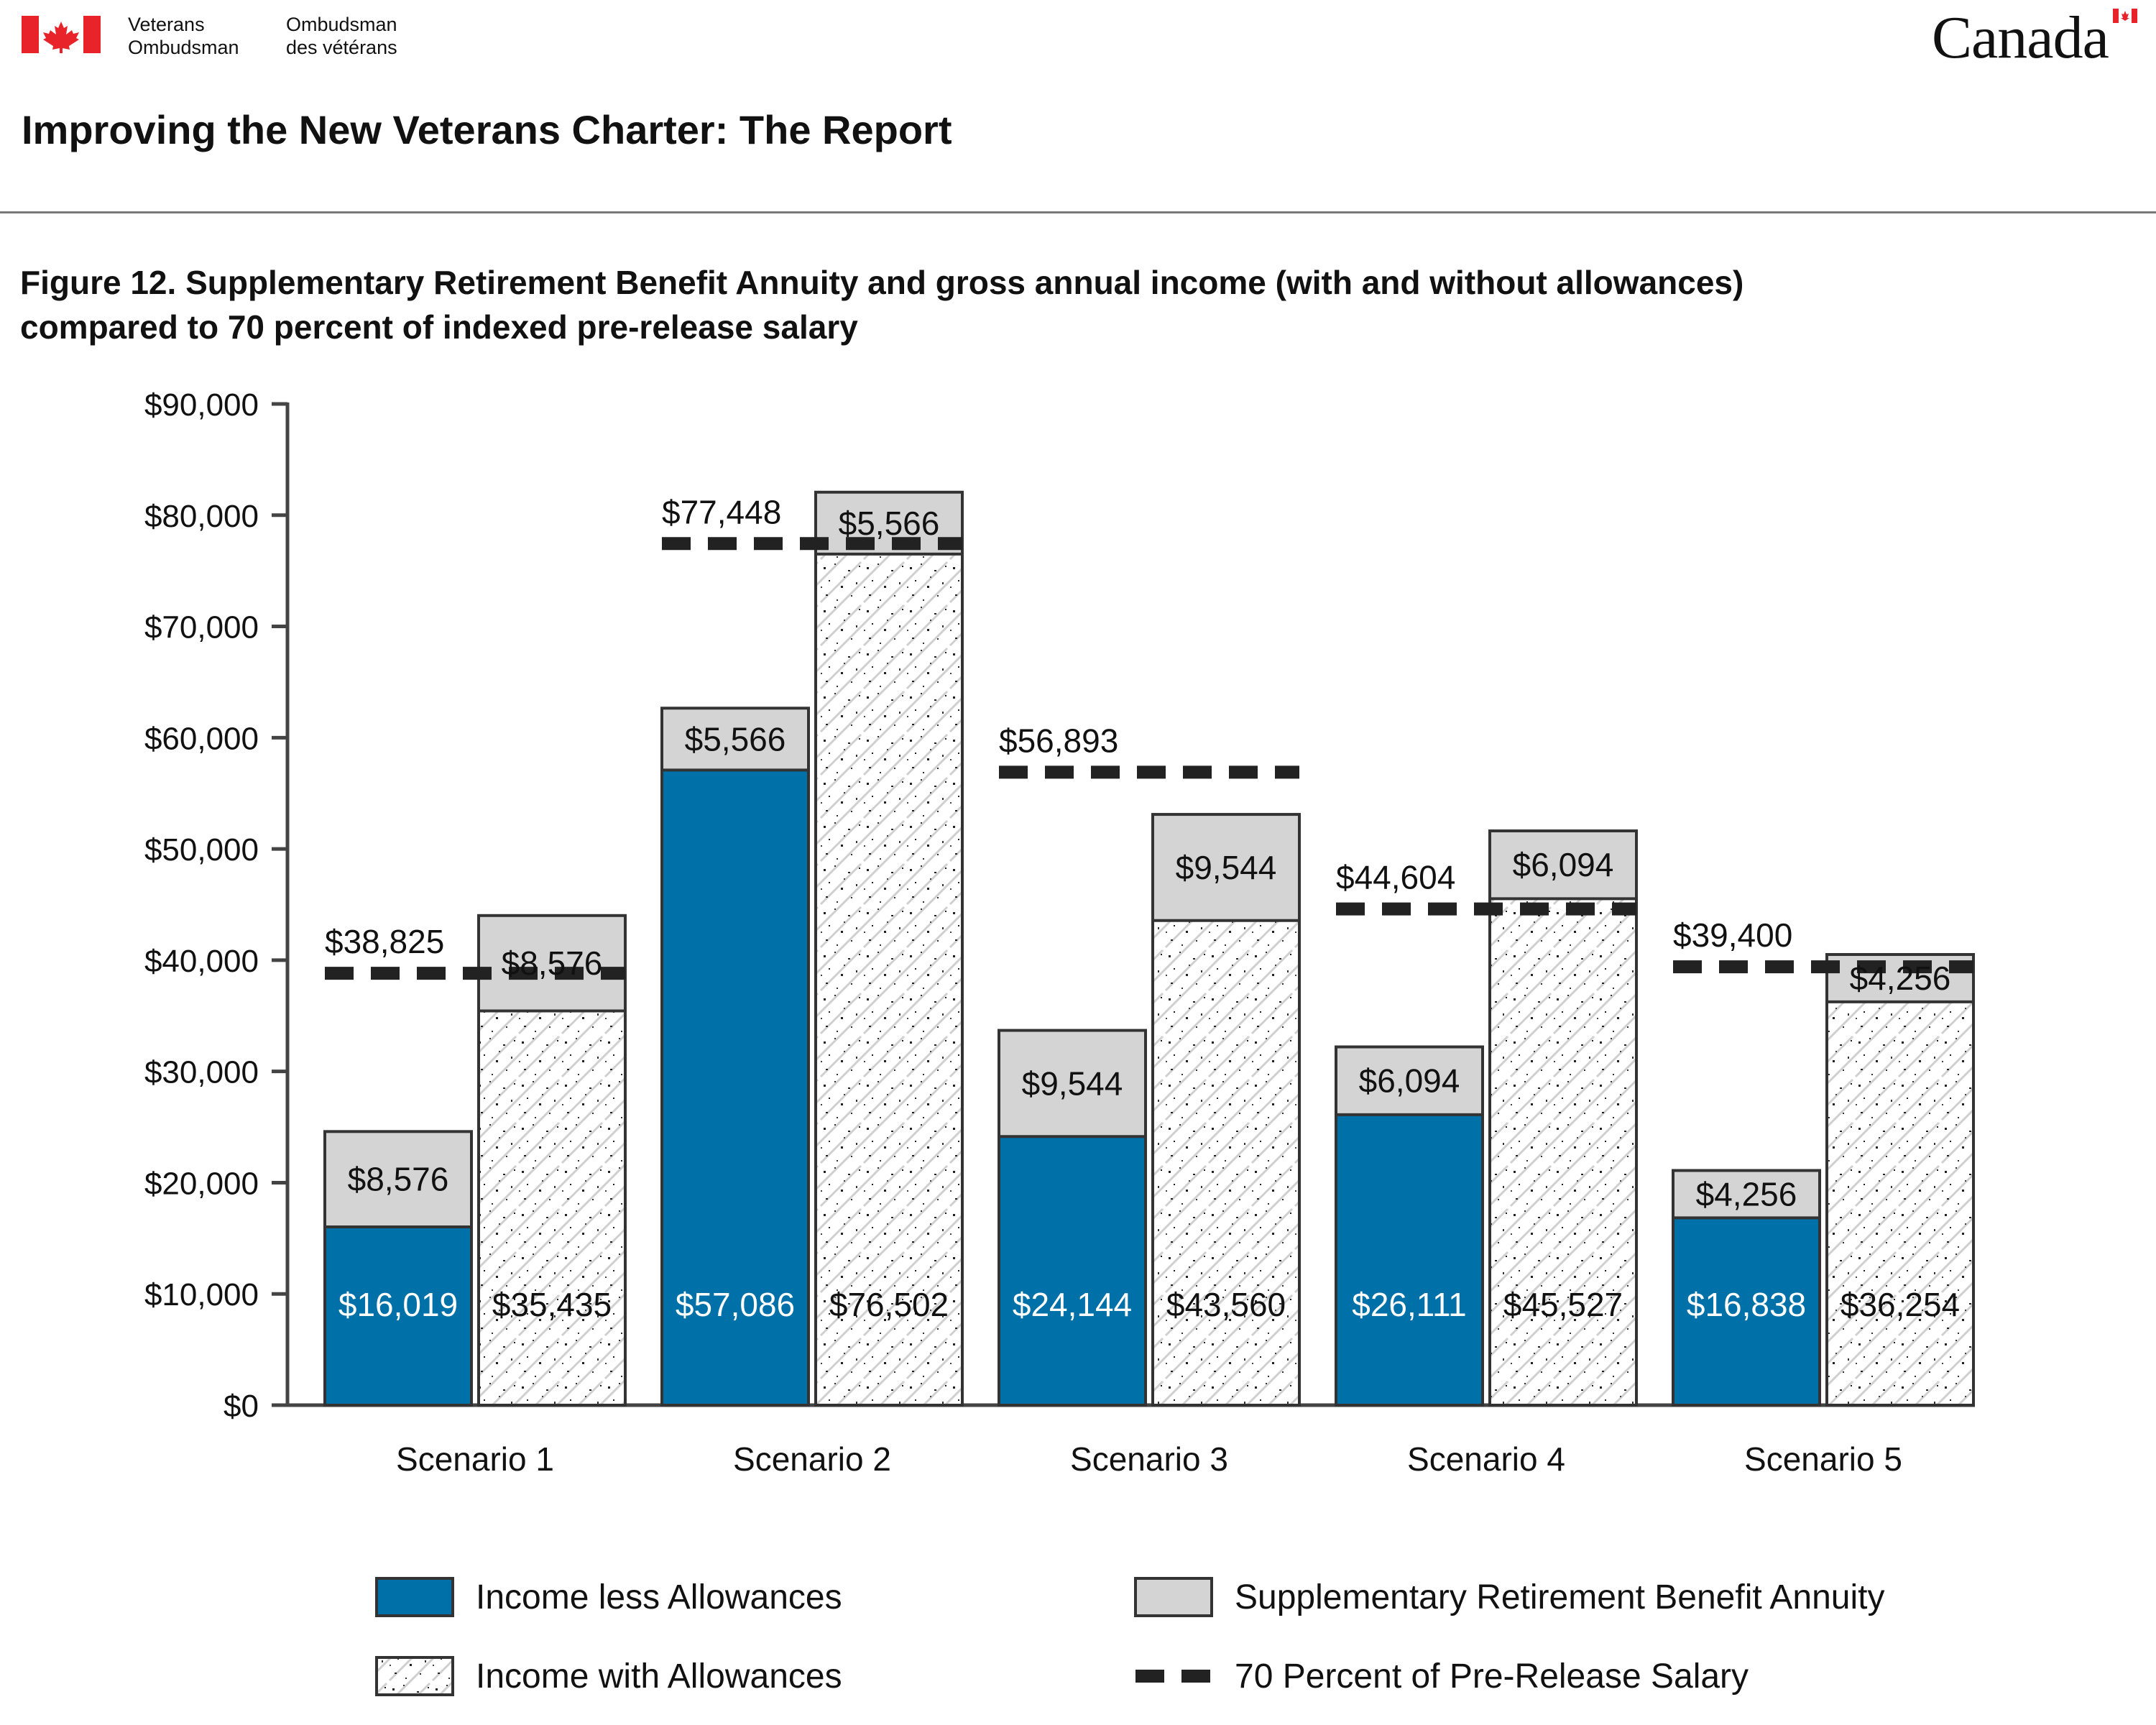 This screenshot has width=2156, height=1725. What do you see at coordinates (201, 850) in the screenshot?
I see `y-tick-label: $50,000` at bounding box center [201, 850].